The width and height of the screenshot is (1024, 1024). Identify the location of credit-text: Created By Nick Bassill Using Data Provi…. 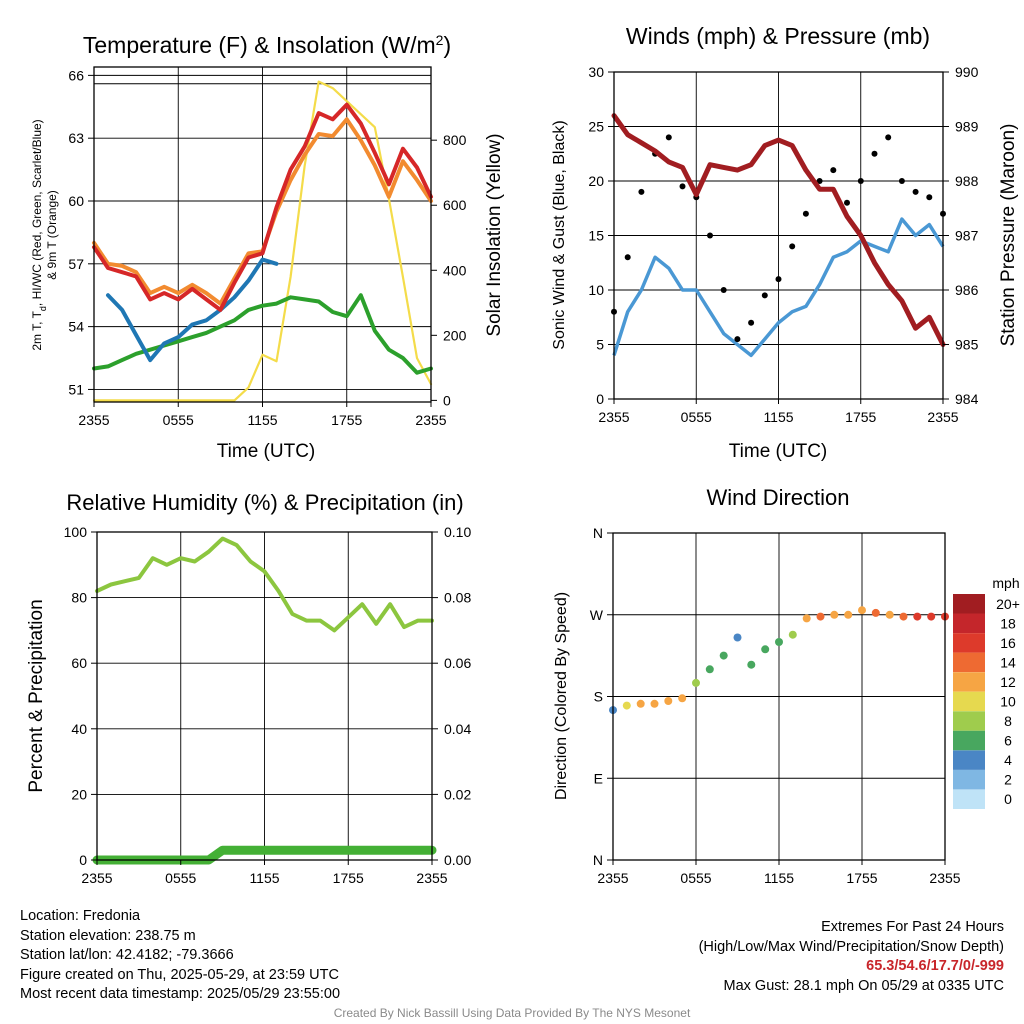
(512, 1013).